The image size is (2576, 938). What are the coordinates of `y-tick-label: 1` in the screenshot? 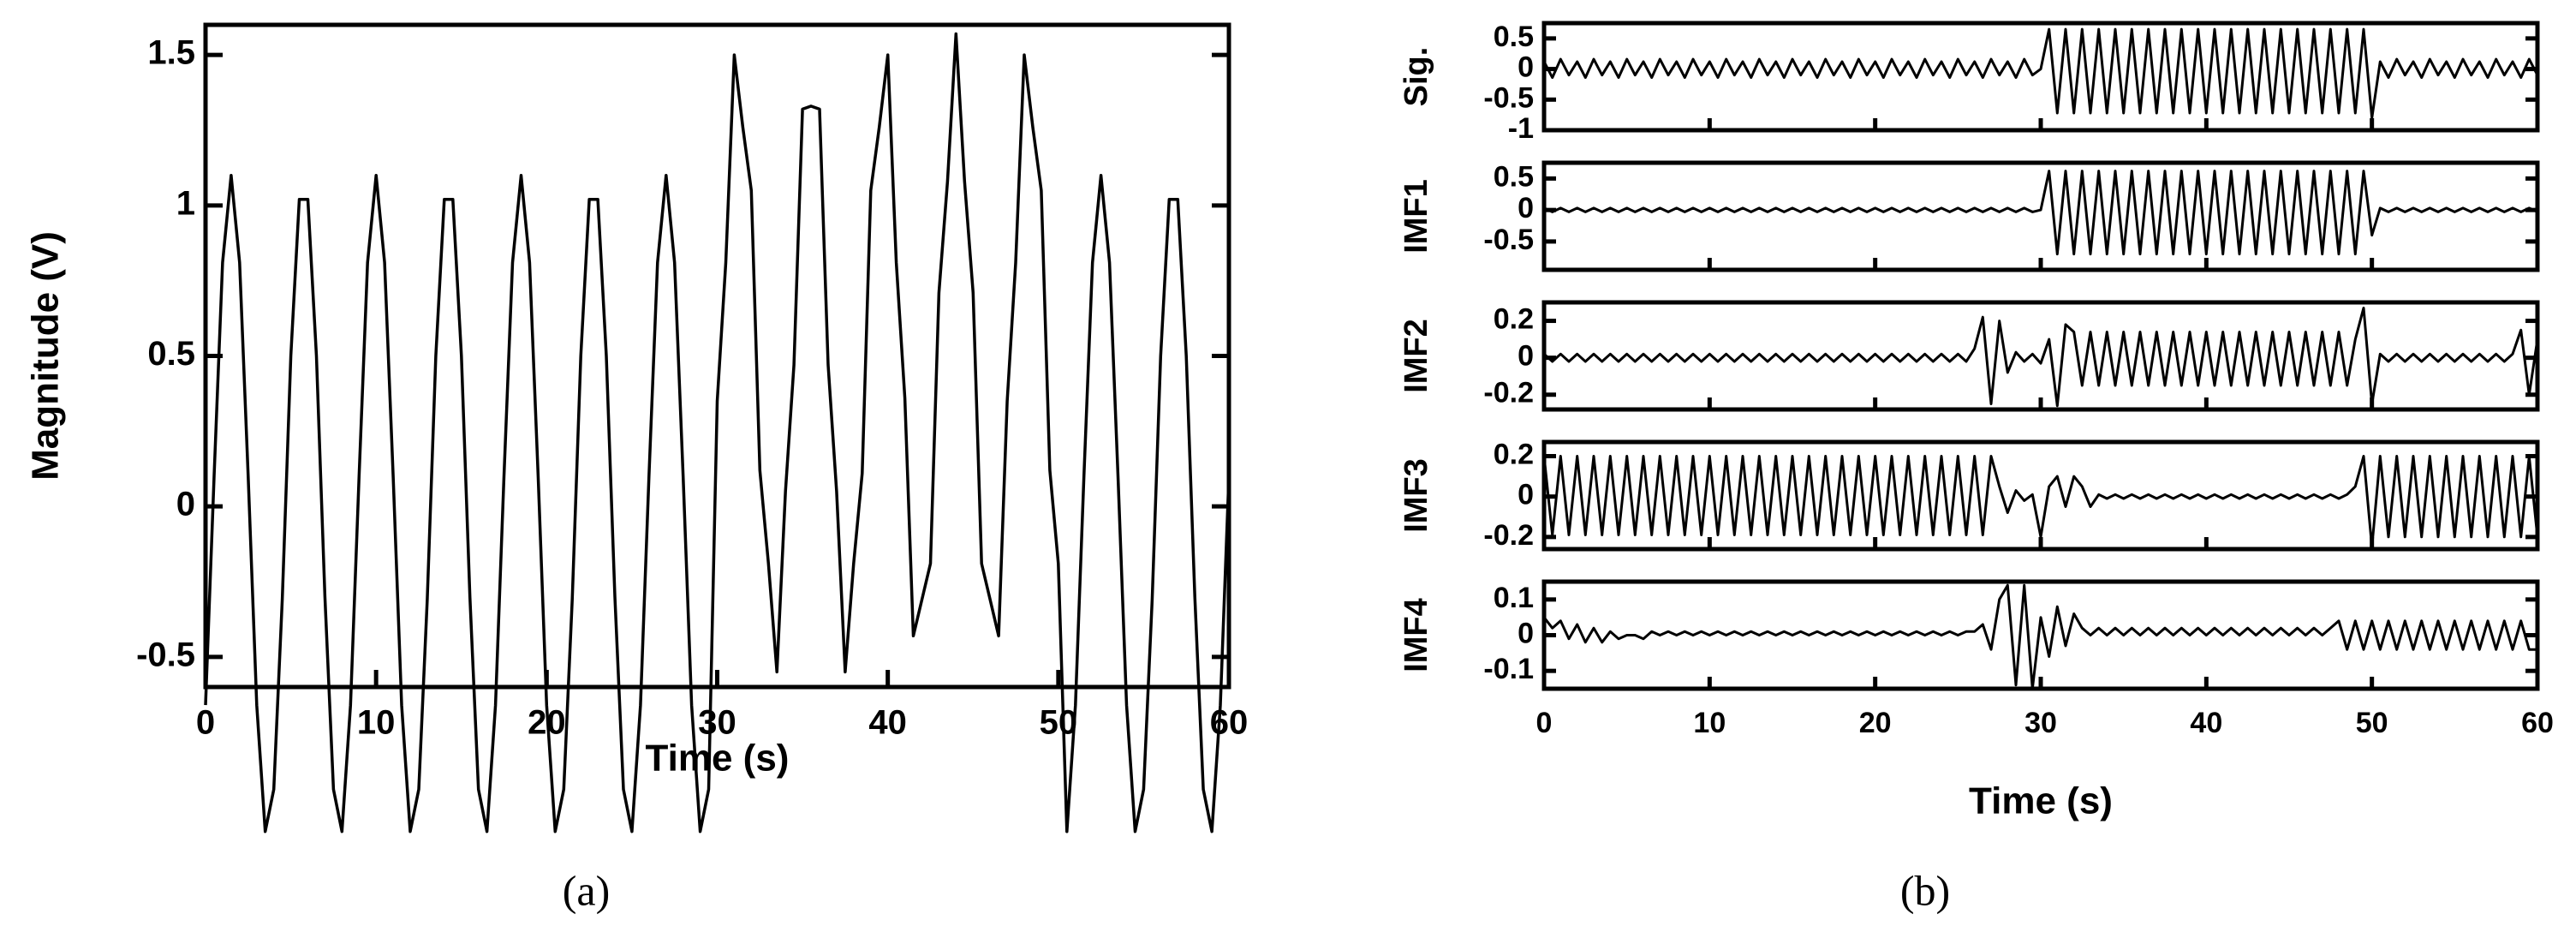 It's located at (185, 203).